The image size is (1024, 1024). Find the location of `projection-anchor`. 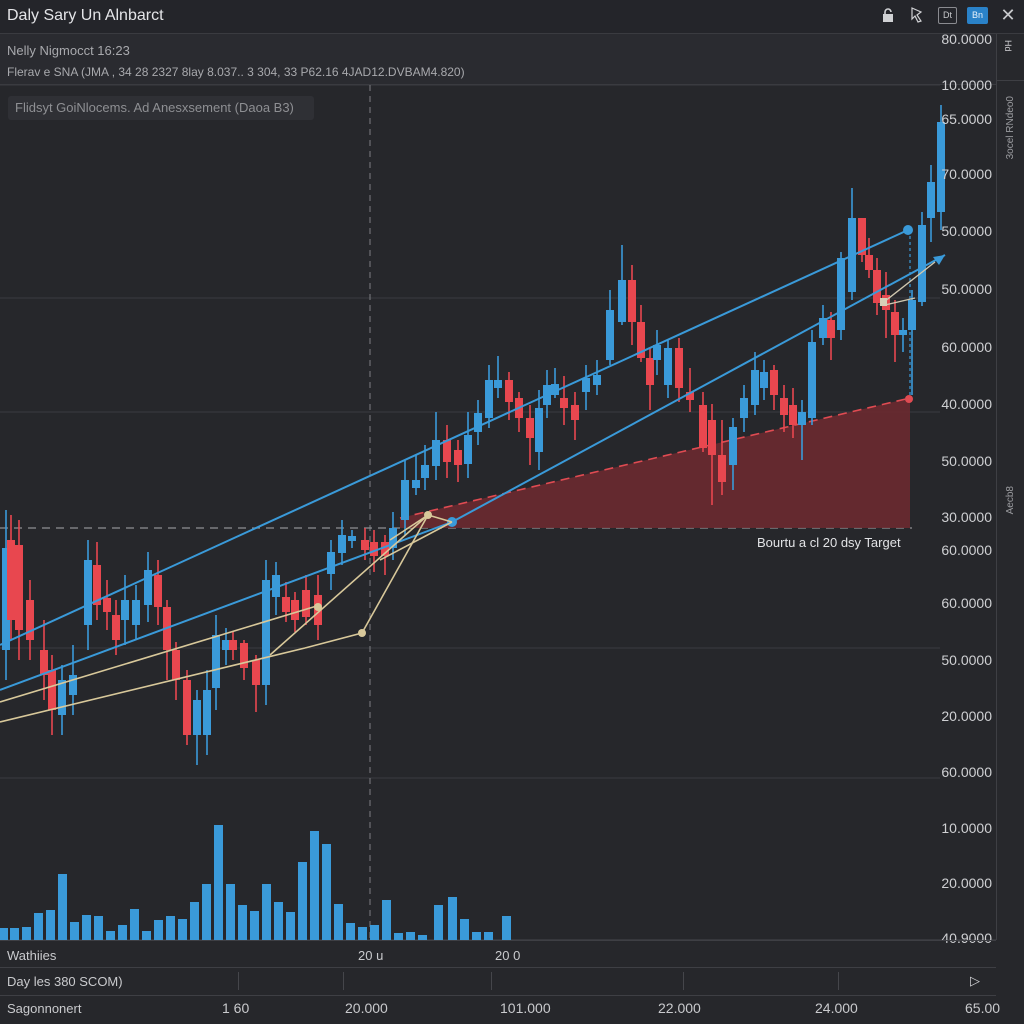

projection-anchor is located at coordinates (883, 302).